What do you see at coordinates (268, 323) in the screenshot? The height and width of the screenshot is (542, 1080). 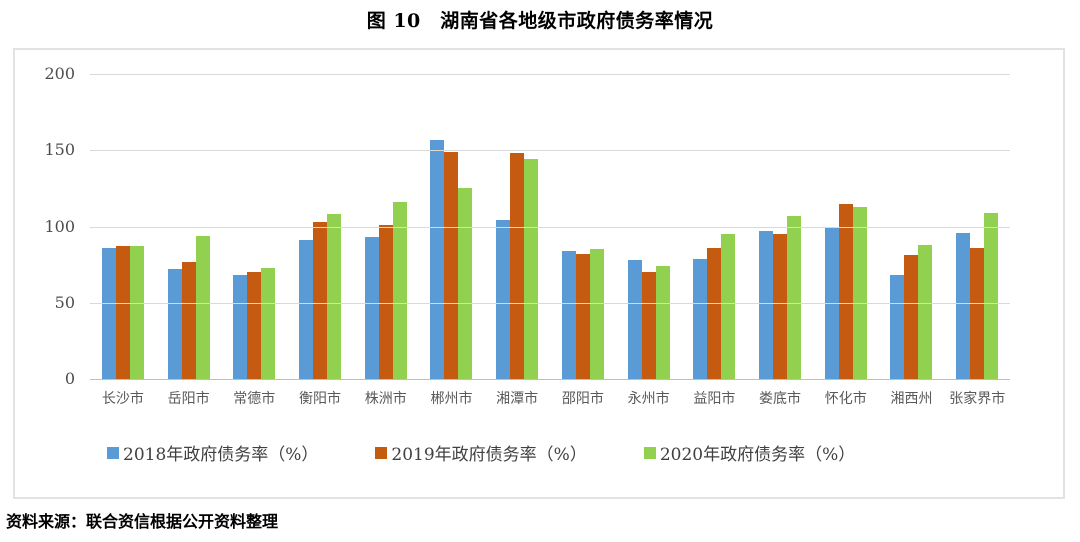 I see `bar-常德市-2020年` at bounding box center [268, 323].